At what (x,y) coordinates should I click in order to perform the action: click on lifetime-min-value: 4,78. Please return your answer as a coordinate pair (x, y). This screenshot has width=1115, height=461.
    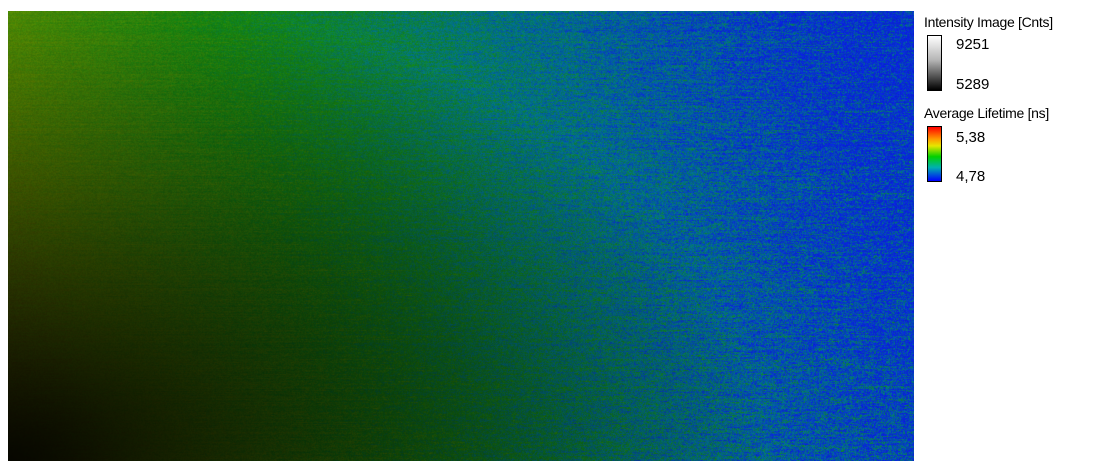
    Looking at the image, I should click on (971, 176).